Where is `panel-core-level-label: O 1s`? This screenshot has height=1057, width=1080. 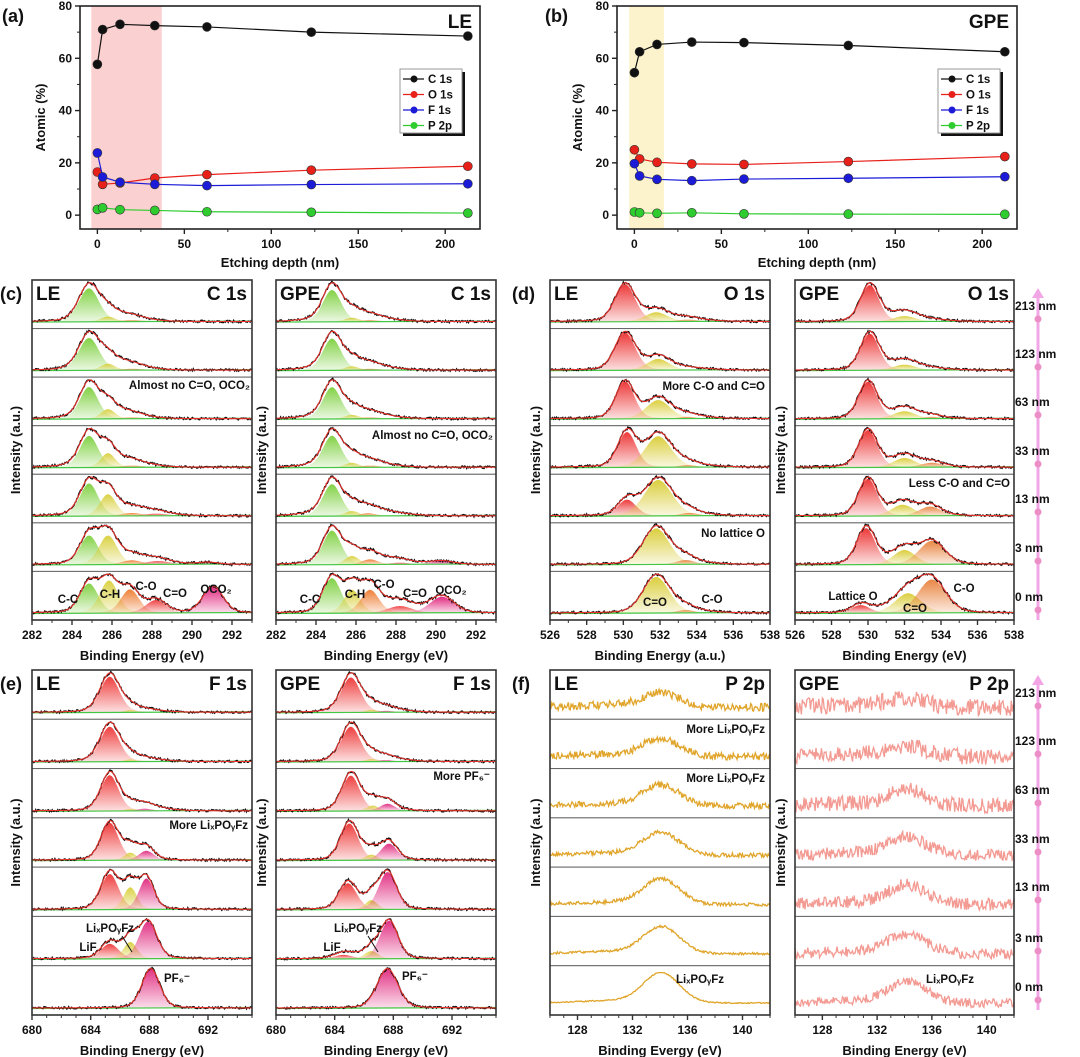 panel-core-level-label: O 1s is located at coordinates (988, 294).